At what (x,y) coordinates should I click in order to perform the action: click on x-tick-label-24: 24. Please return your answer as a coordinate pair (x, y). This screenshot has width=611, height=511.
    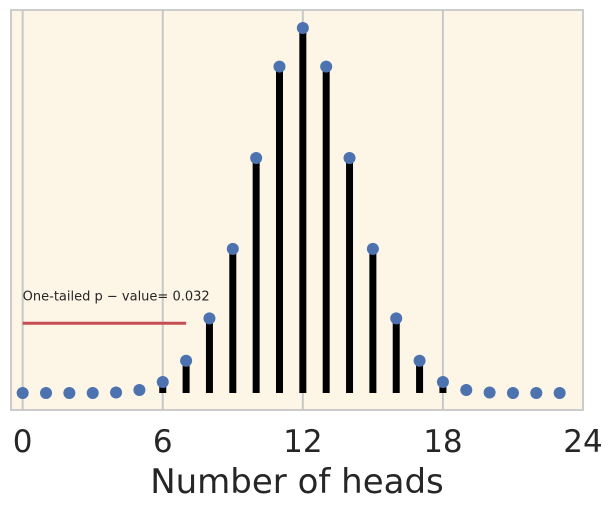
    Looking at the image, I should click on (582, 442).